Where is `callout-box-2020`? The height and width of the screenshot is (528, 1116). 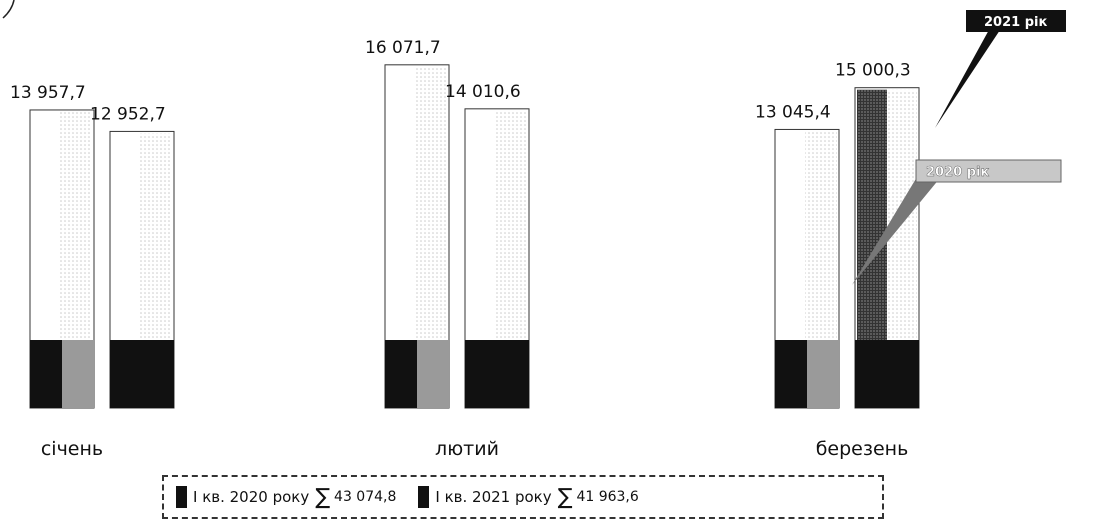
callout-box-2020 is located at coordinates (988, 171).